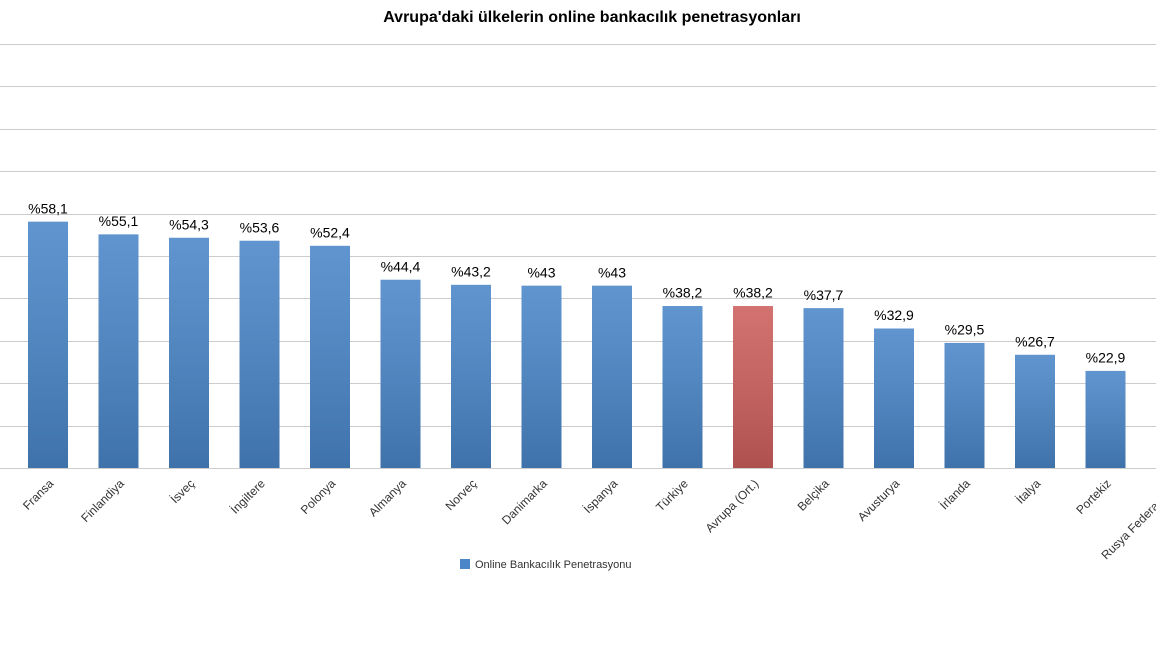 The height and width of the screenshot is (650, 1156). Describe the element at coordinates (524, 501) in the screenshot. I see `x-tick-label: Danimarka` at that location.